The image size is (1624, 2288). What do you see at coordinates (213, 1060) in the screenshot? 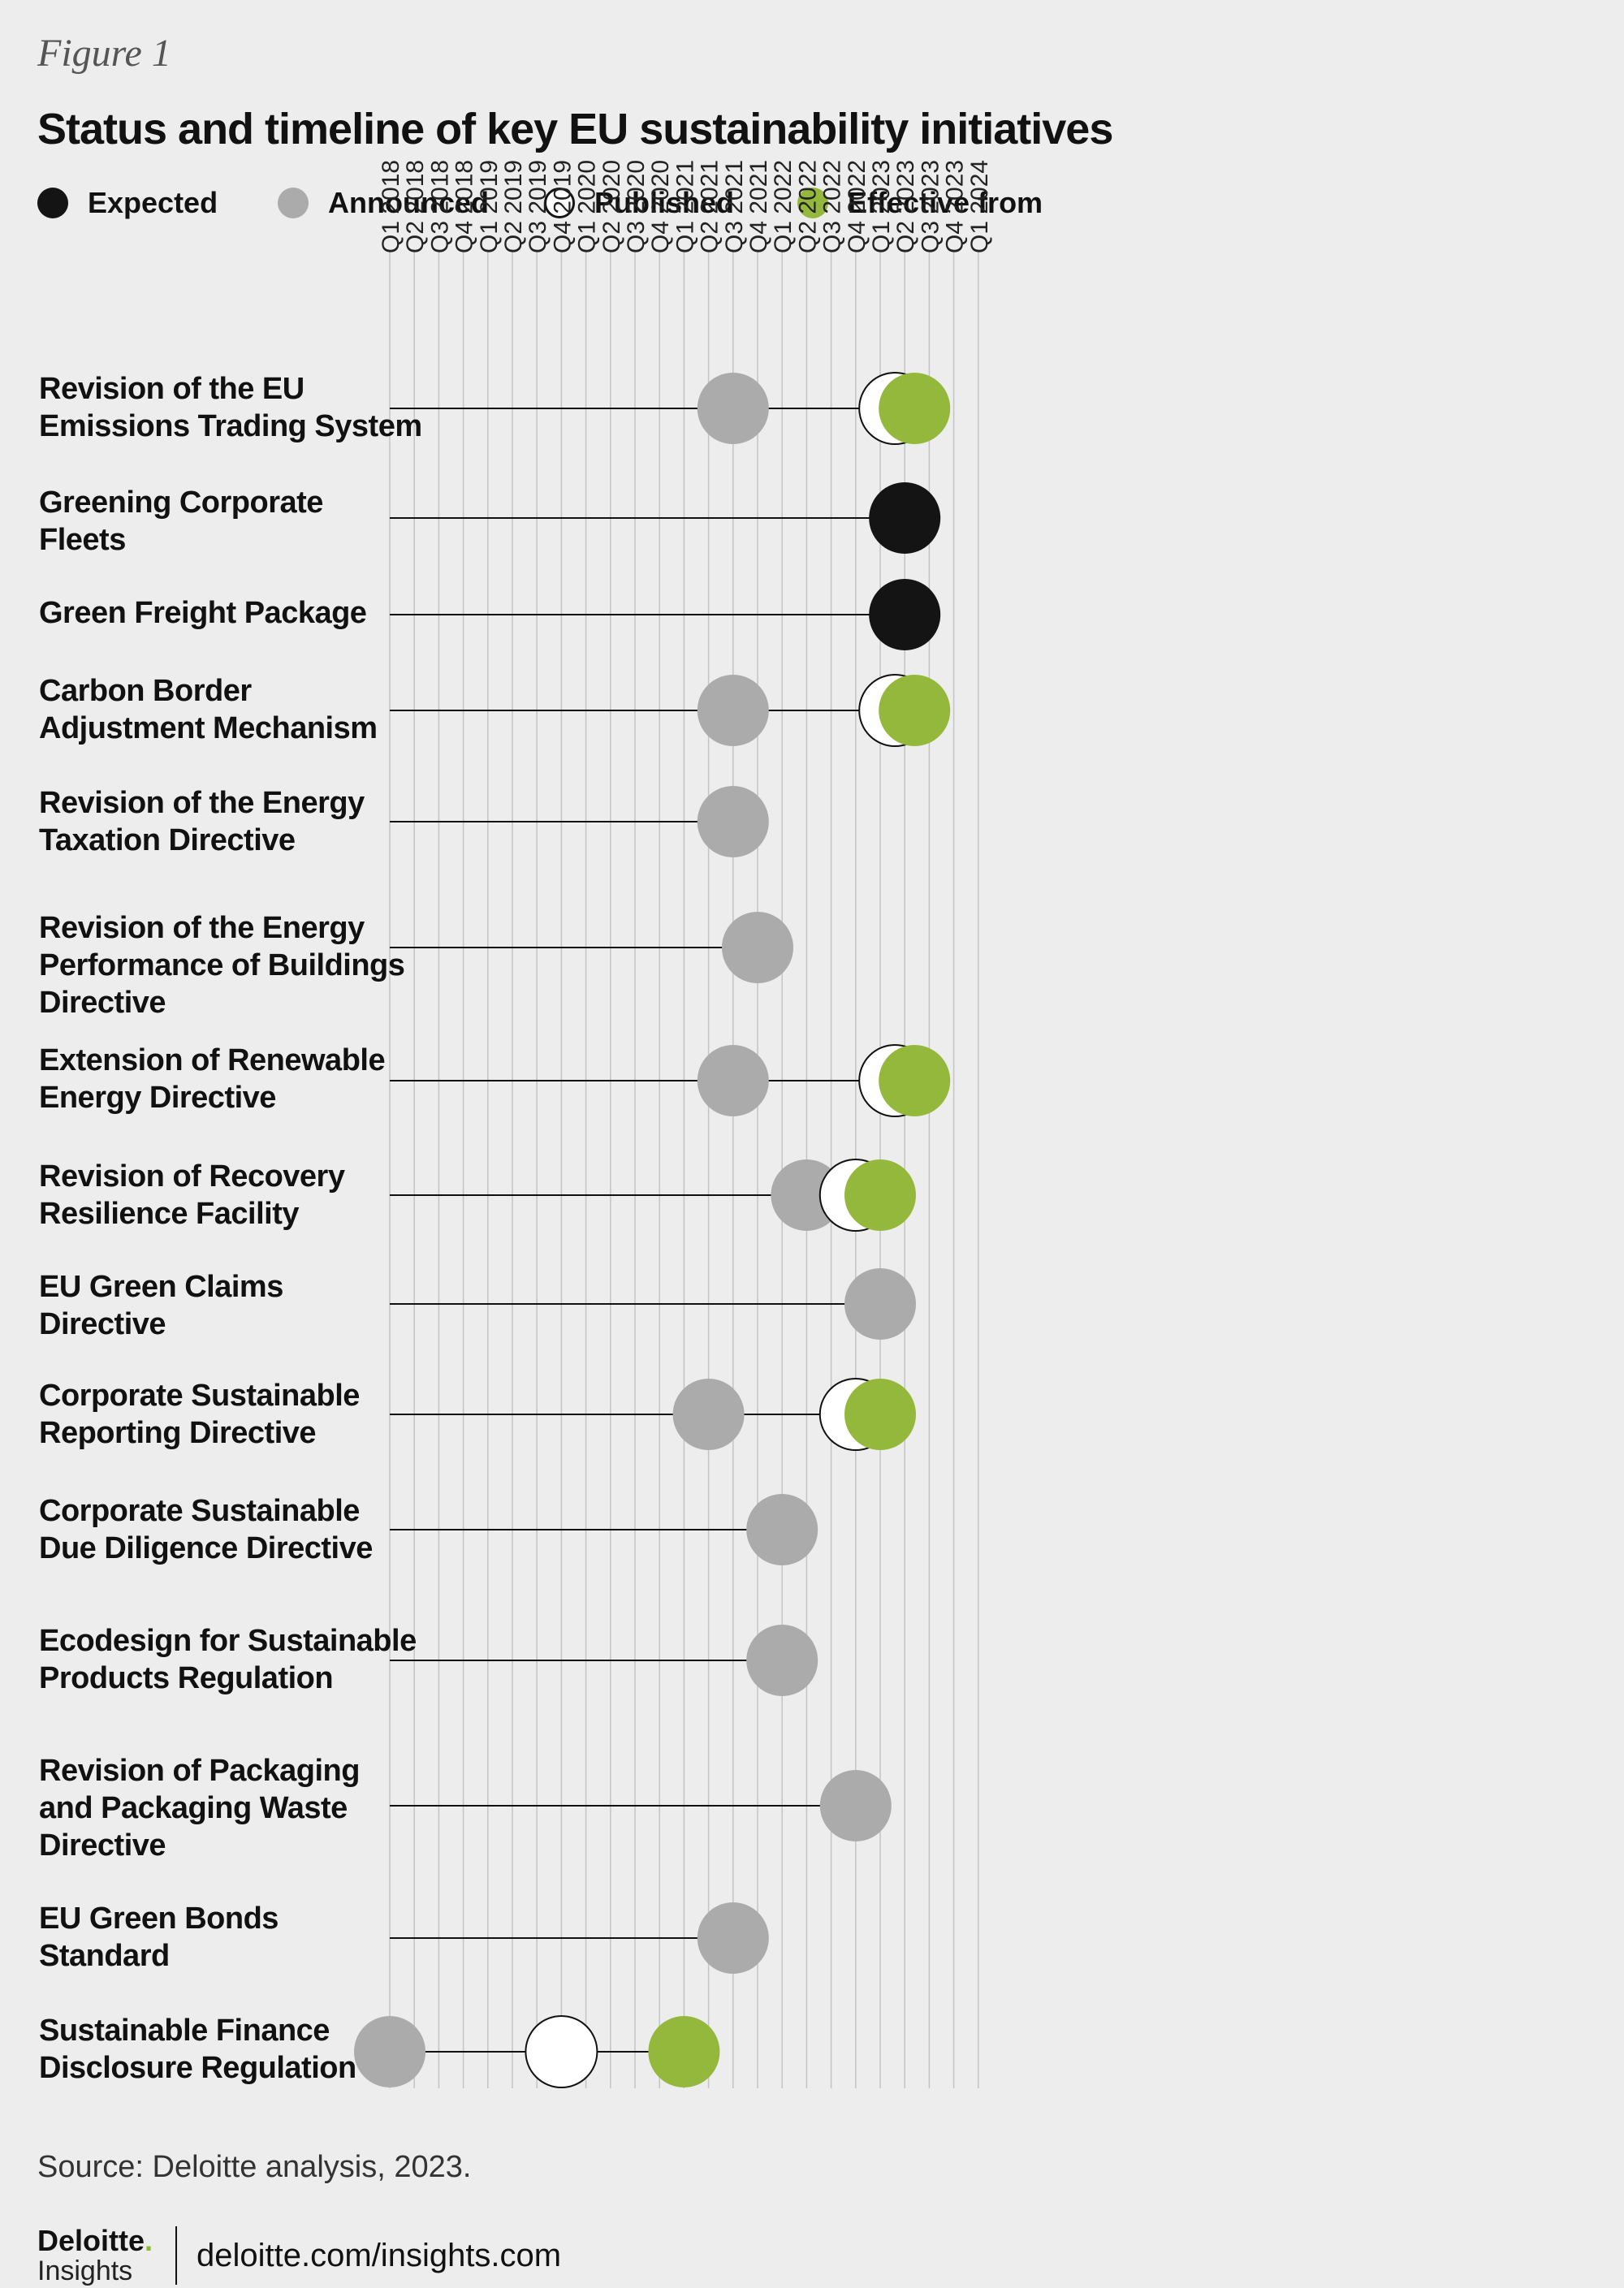
I see `row-label-line: Extension of Renewable` at bounding box center [213, 1060].